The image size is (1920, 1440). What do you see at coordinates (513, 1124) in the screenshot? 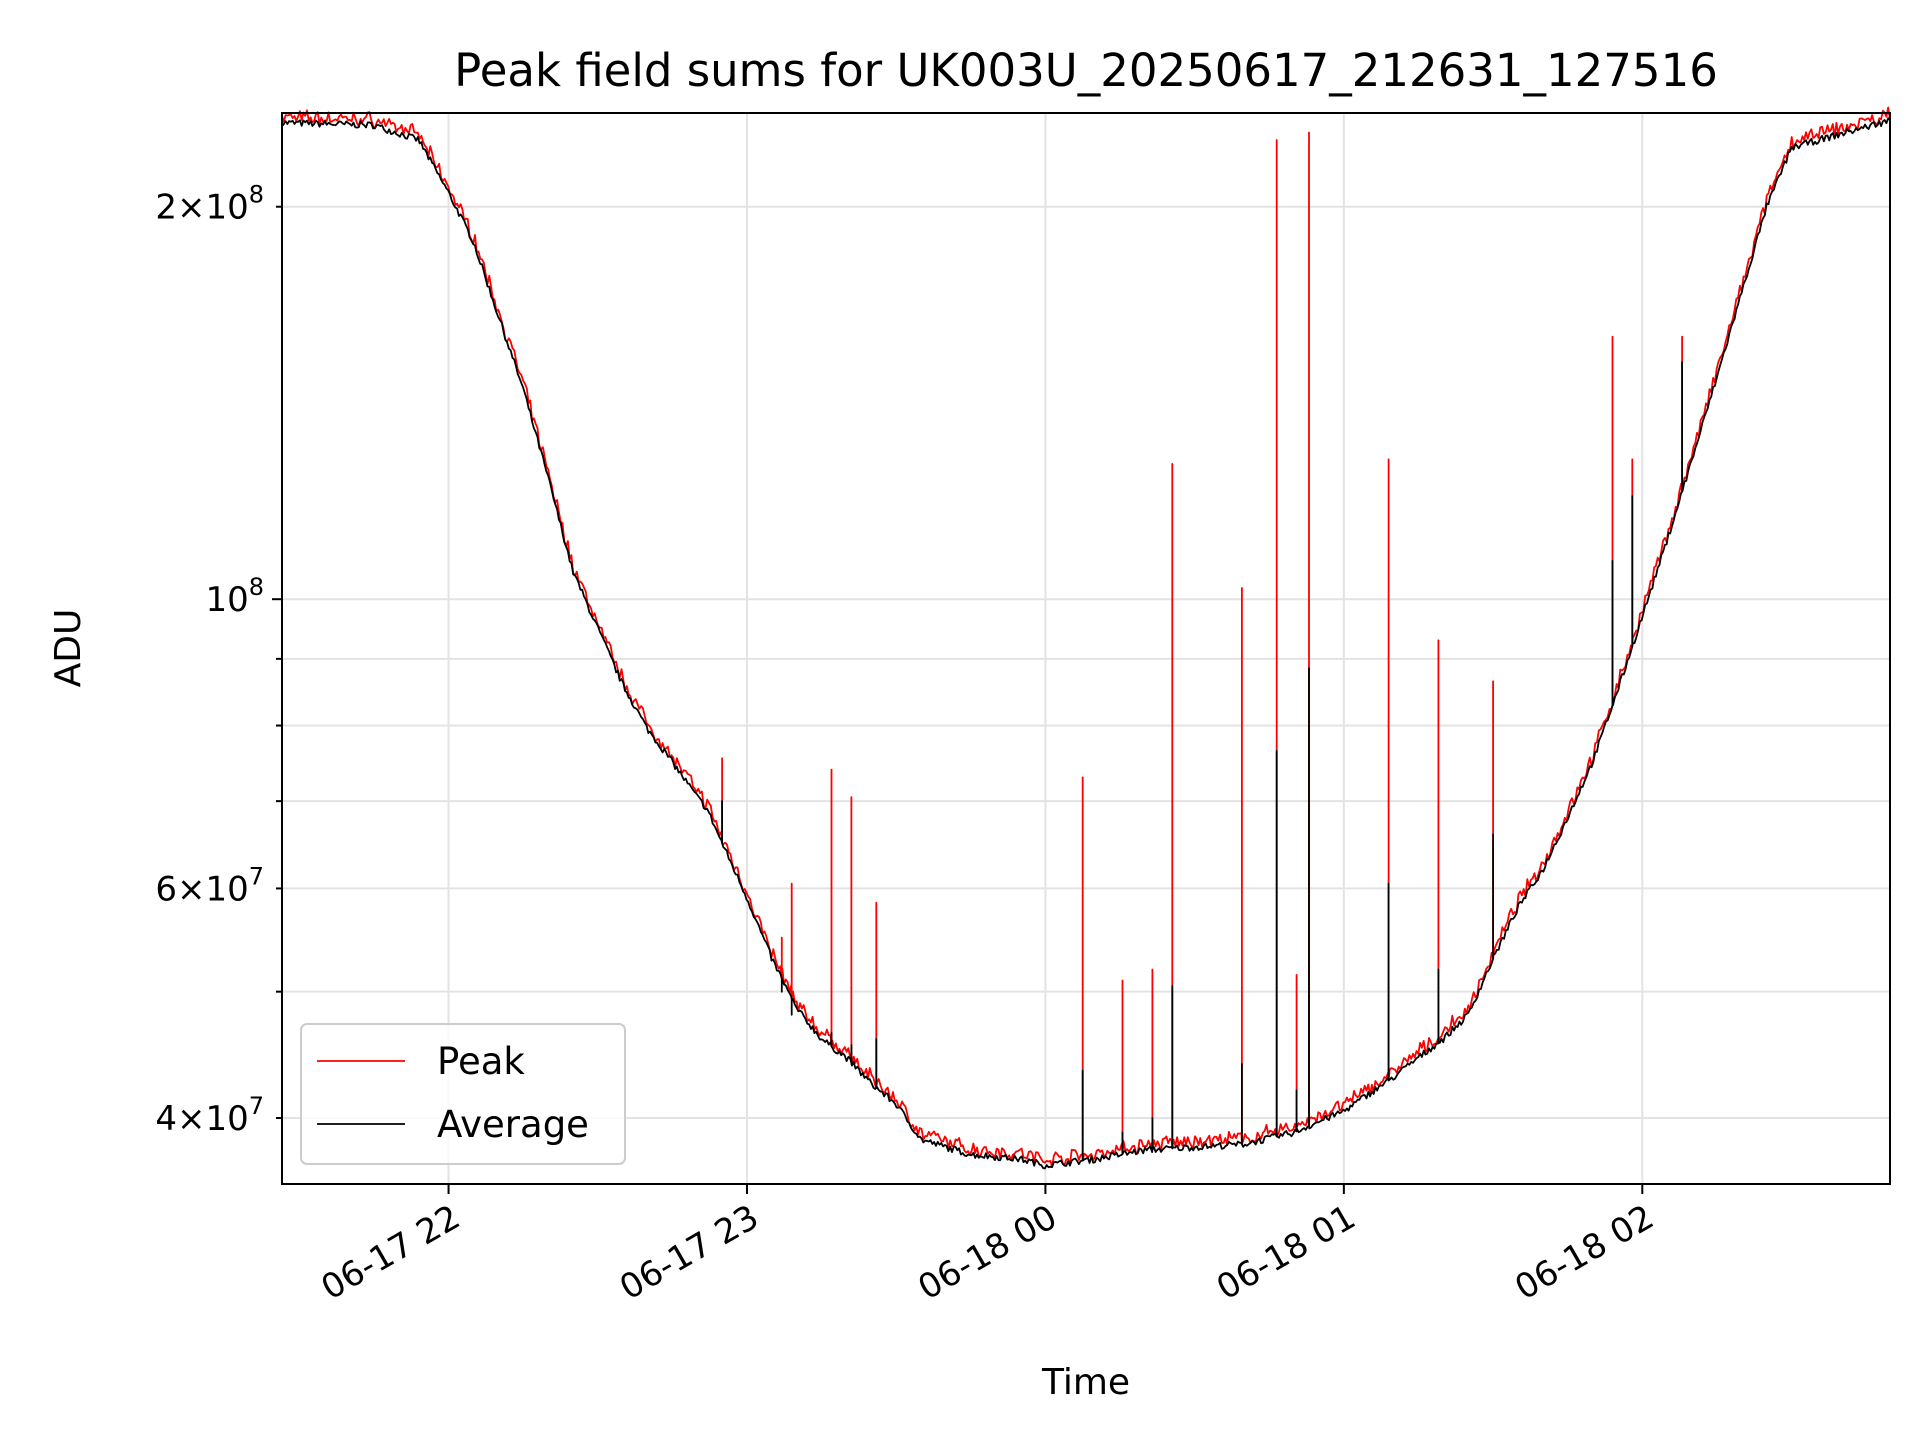
I see `legend-average-label: Average` at bounding box center [513, 1124].